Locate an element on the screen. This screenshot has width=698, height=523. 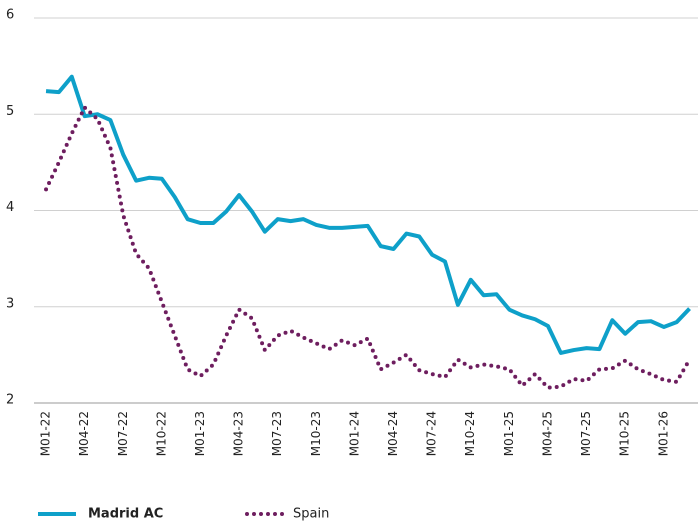
y-tick-label: 2 is located at coordinates (10, 400).